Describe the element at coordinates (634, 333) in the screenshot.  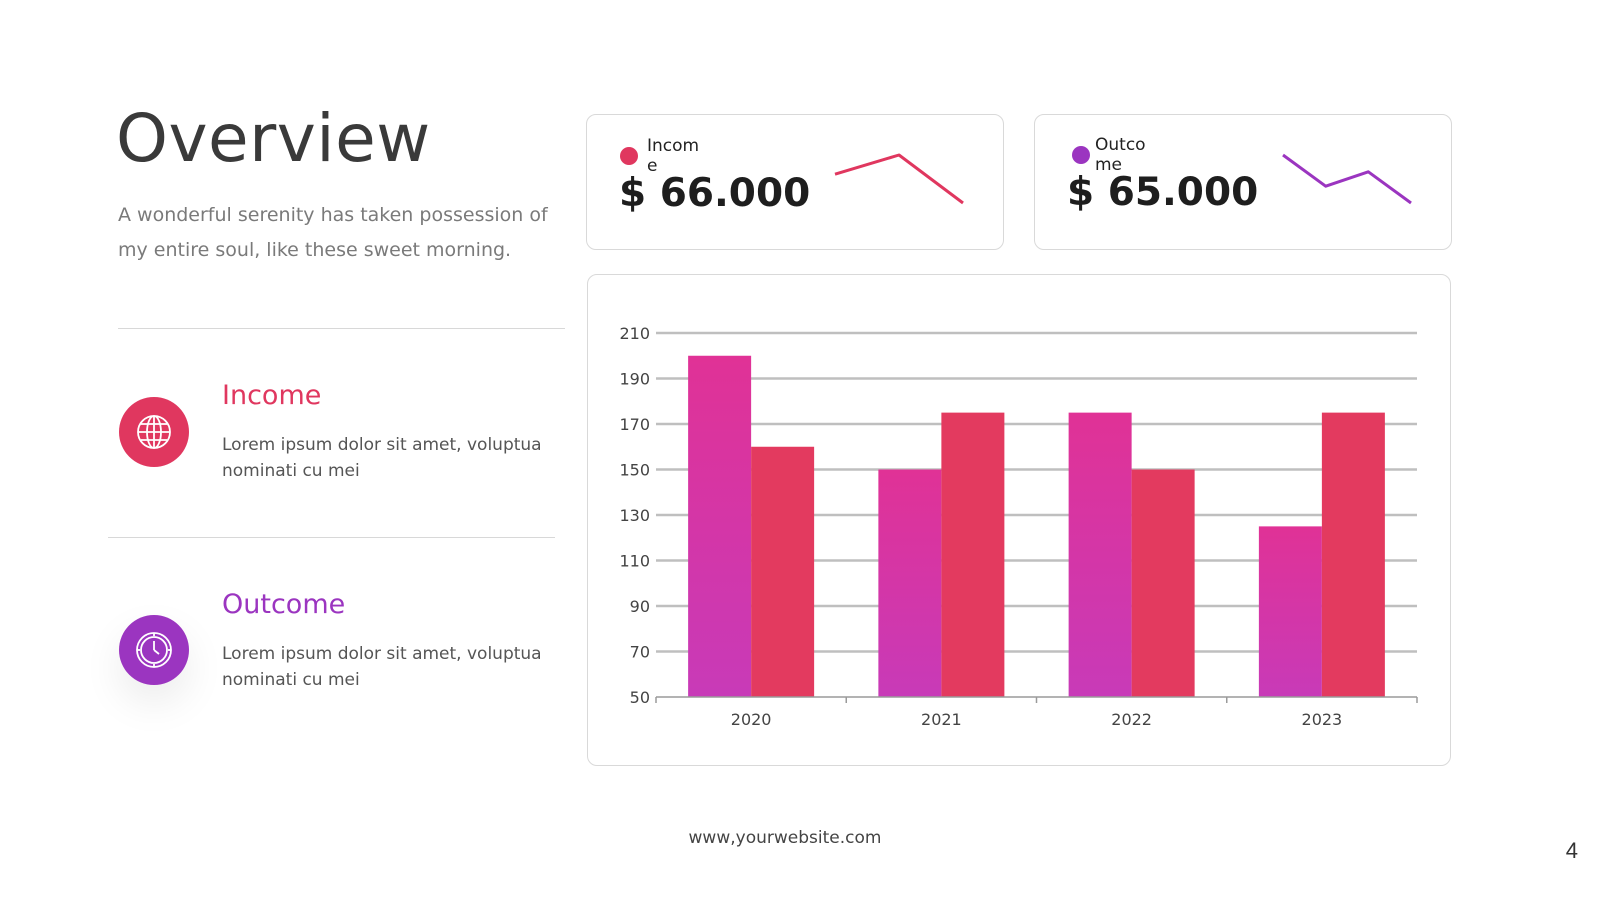
I see `y-tick-label: 210` at that location.